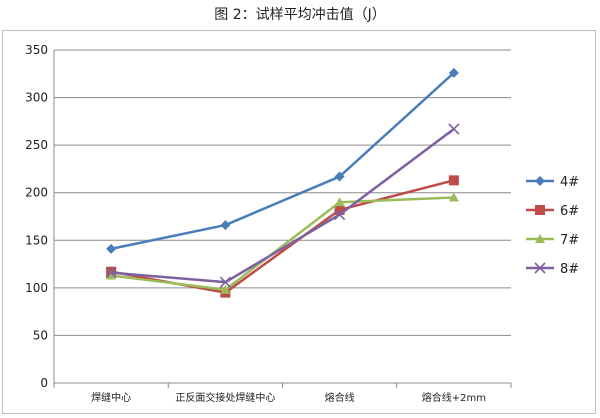  I want to click on x-tick-label: 正反面交接处焊缝中心, so click(225, 397).